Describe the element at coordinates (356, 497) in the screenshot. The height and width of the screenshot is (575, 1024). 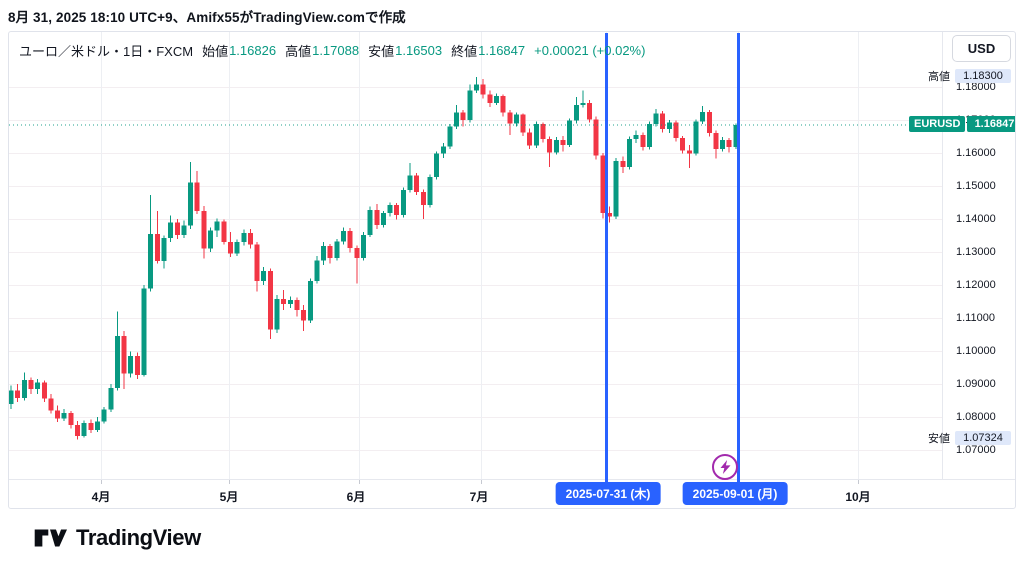
I see `time-axis-label: 6月` at that location.